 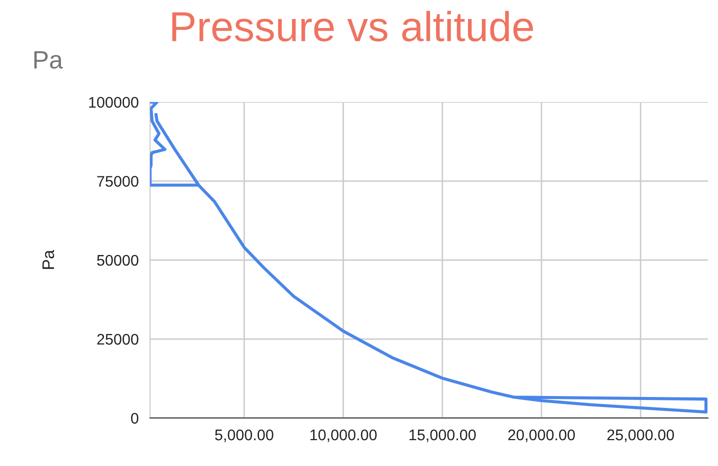 I want to click on y-axis-title: Pa, so click(x=48, y=259).